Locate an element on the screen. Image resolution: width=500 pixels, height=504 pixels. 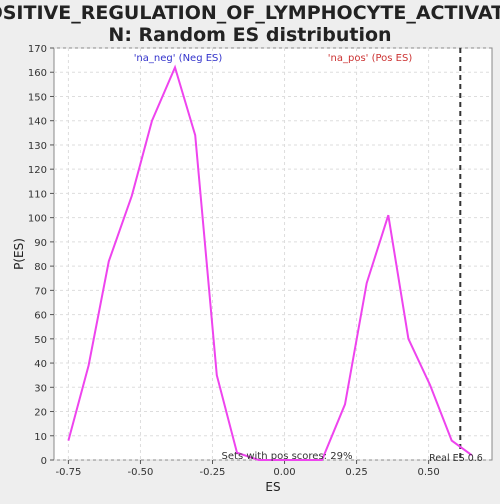
y-tick-label: 80 is located at coordinates (40, 267).